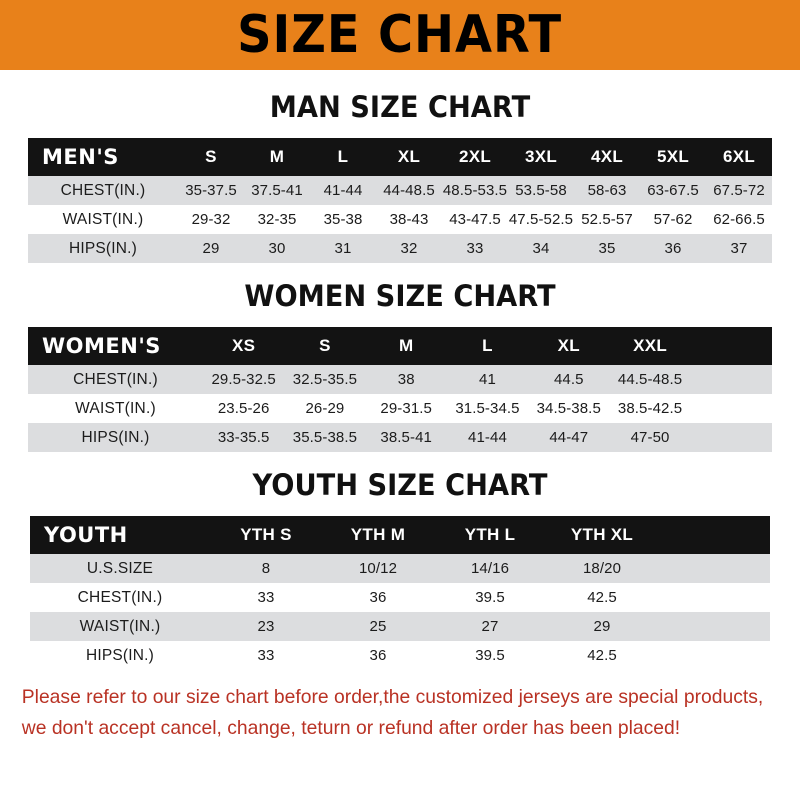 The height and width of the screenshot is (800, 800). Describe the element at coordinates (739, 219) in the screenshot. I see `measurement-cell: 62-66.5` at that location.